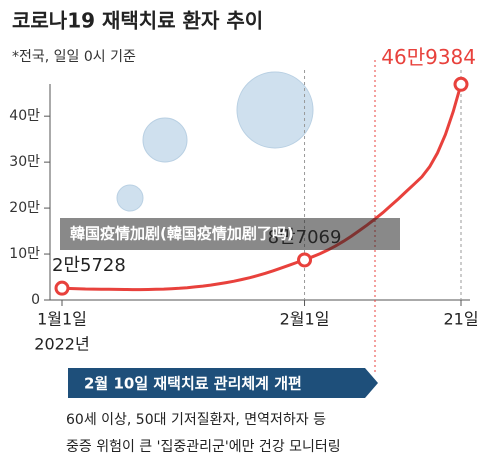  Describe the element at coordinates (193, 384) in the screenshot. I see `annotation-title: 2월 10일 재택치료 관리체계 개편` at that location.